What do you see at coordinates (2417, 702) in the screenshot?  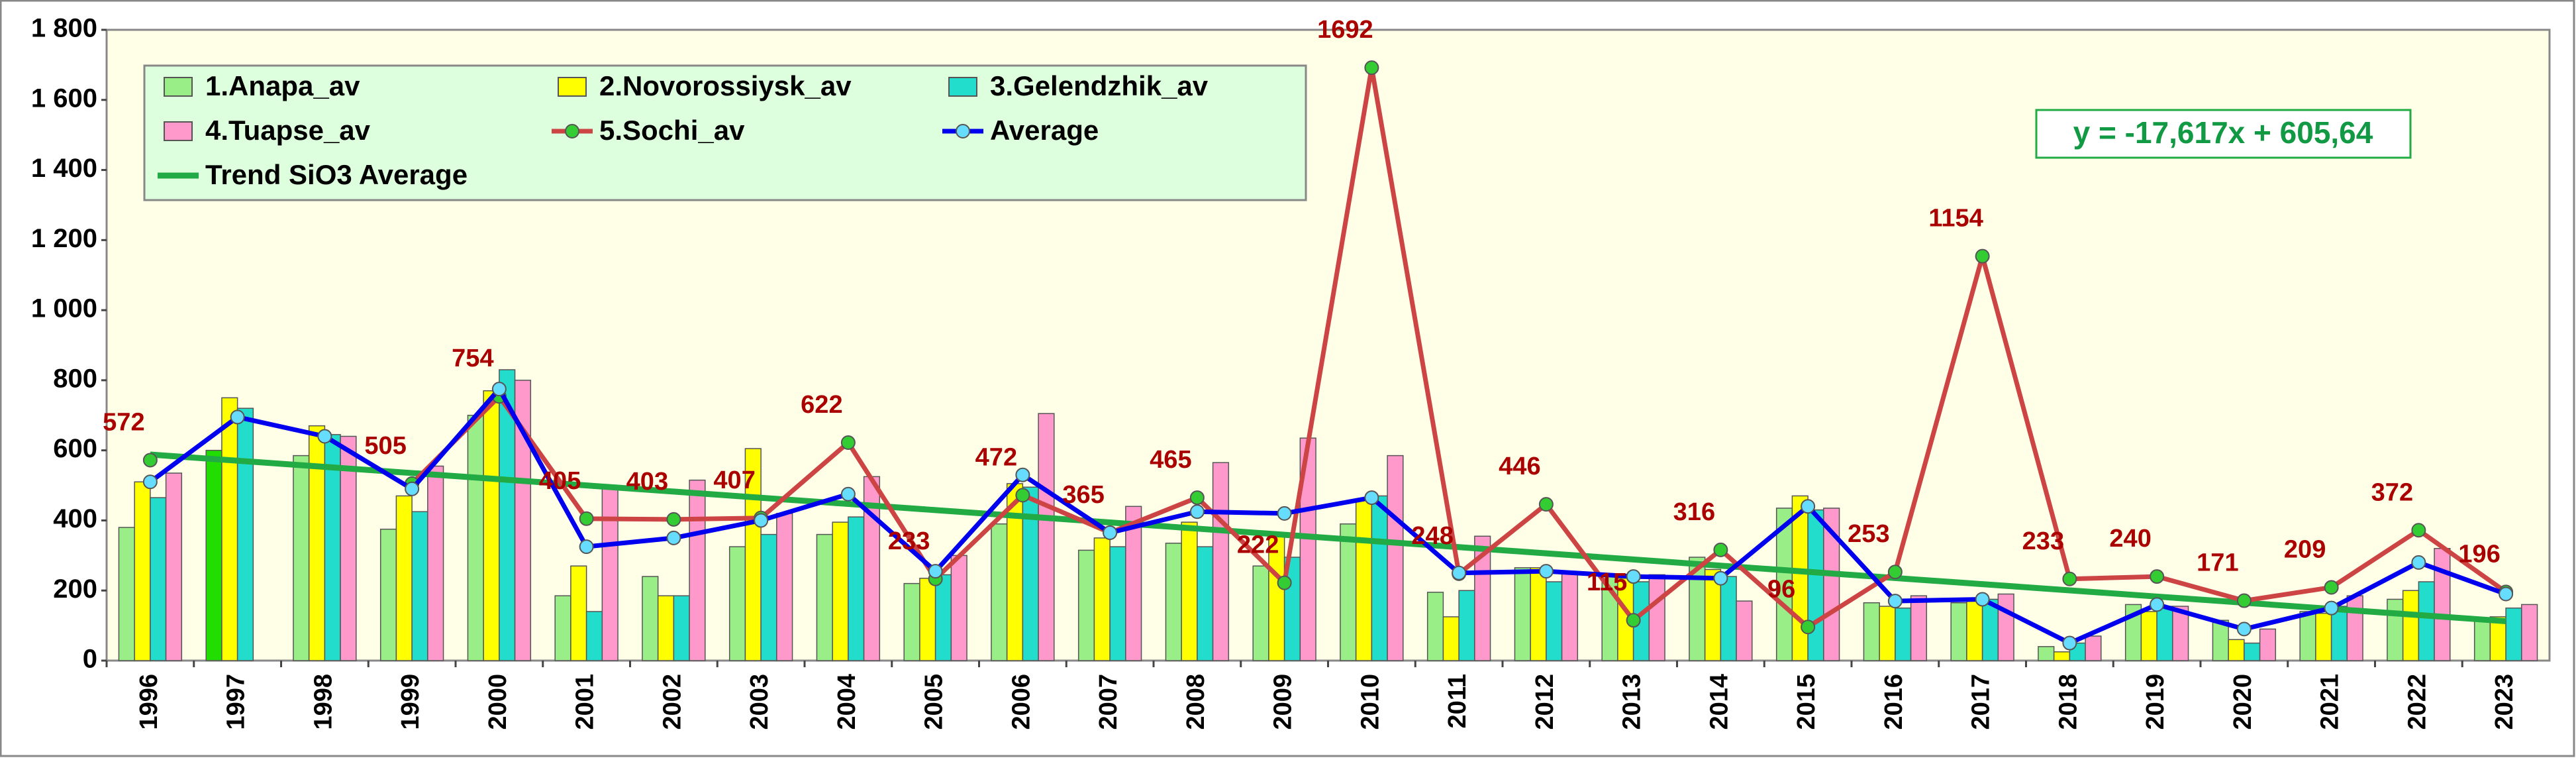 I see `x-tick-label: 2022` at bounding box center [2417, 702].